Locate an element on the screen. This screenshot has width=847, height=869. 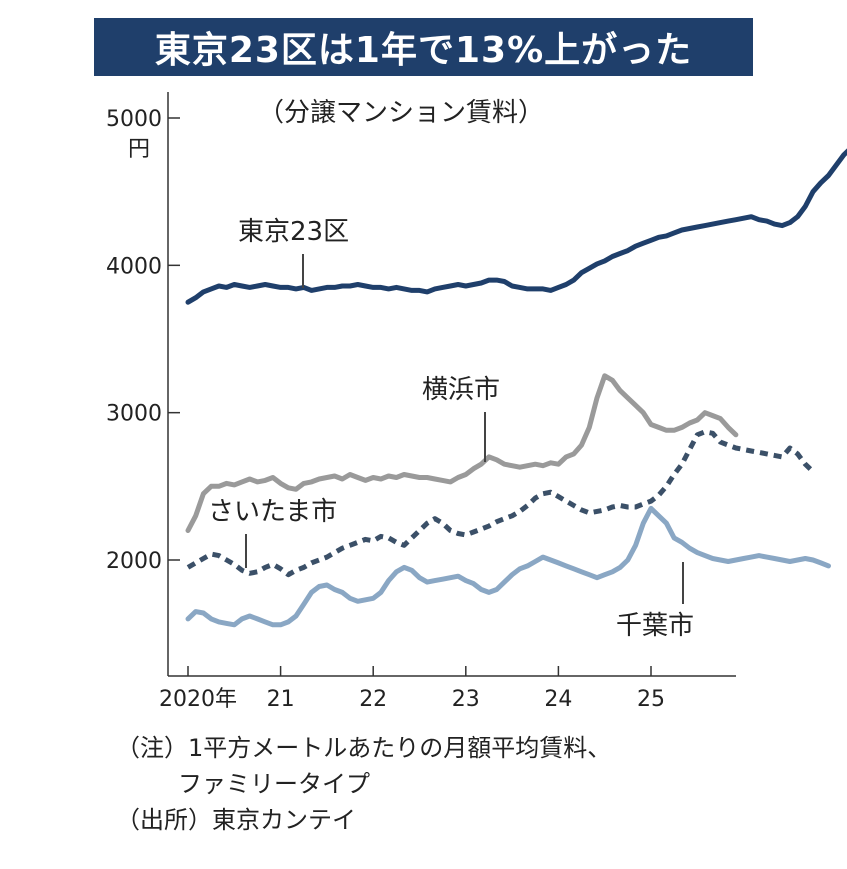
y-tick-label: 5000 is located at coordinates (134, 119).